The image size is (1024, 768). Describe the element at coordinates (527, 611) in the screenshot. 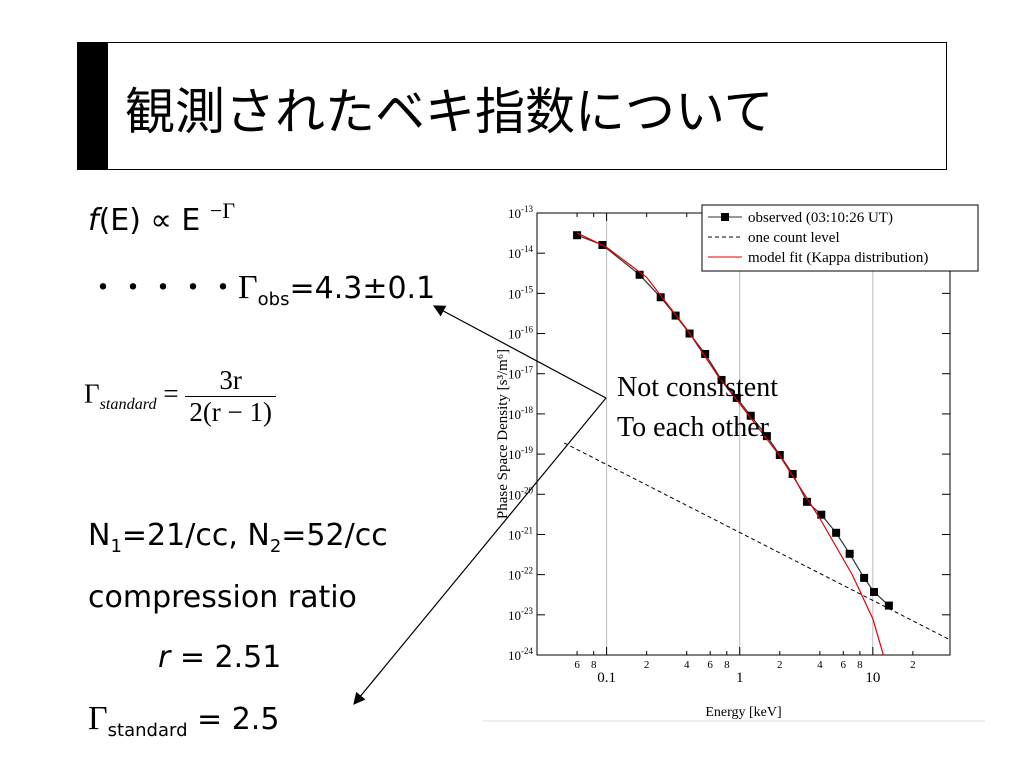

I see `y-tick-exponent: -23` at that location.